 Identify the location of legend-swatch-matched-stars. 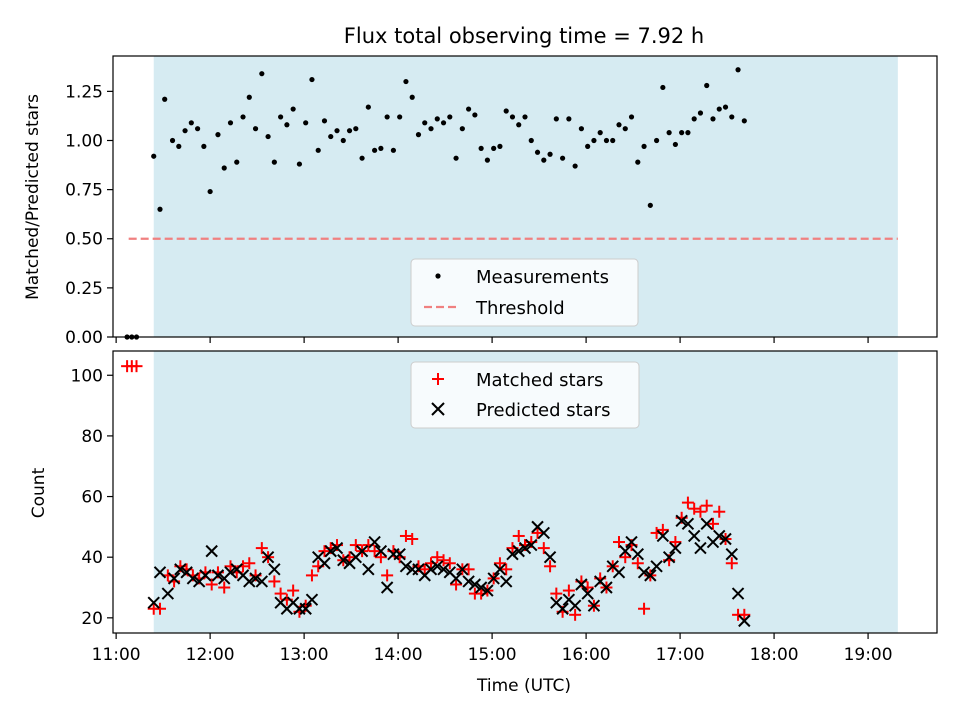
(438, 379).